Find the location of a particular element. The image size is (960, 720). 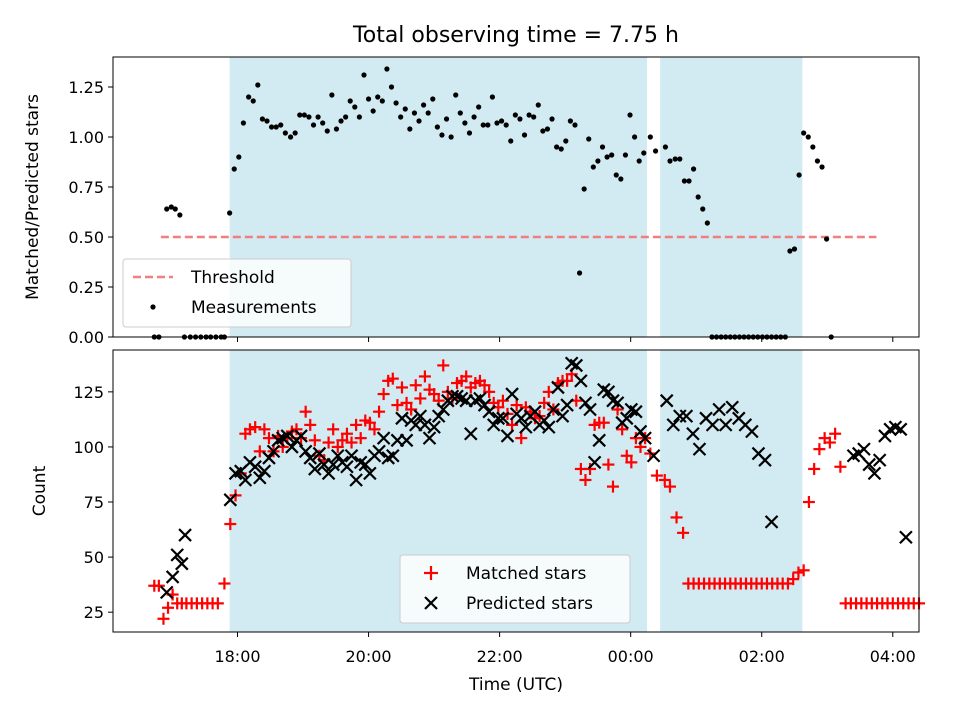

top-legend-box is located at coordinates (237, 293).